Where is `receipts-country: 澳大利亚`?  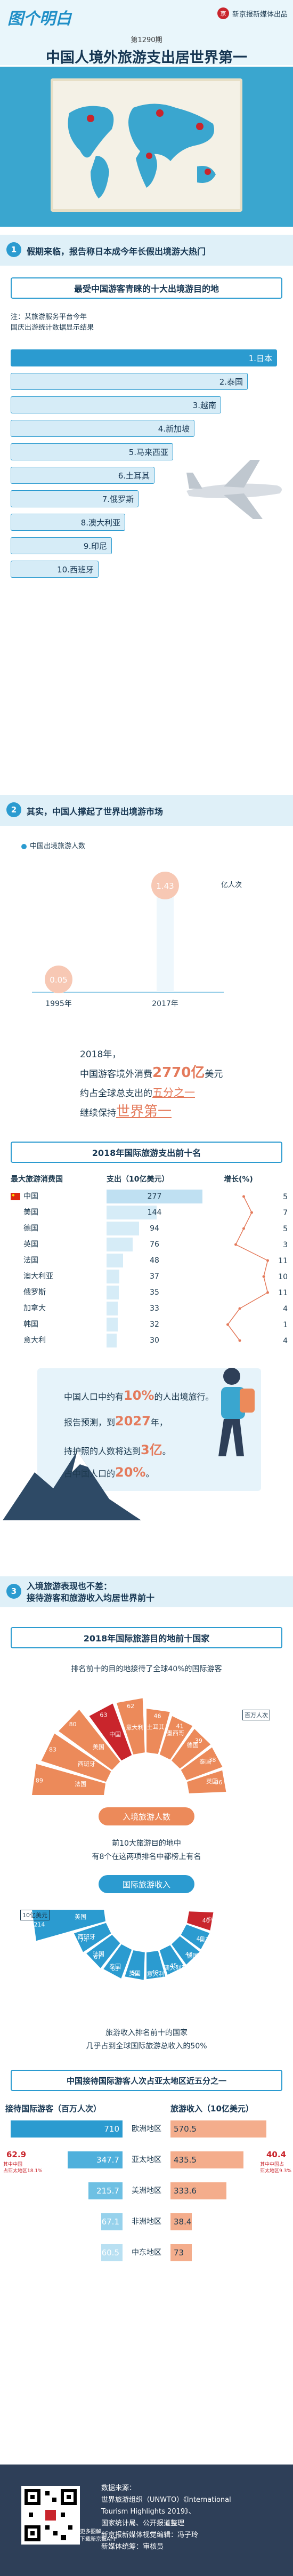 receipts-country: 澳大利亚 is located at coordinates (176, 1967).